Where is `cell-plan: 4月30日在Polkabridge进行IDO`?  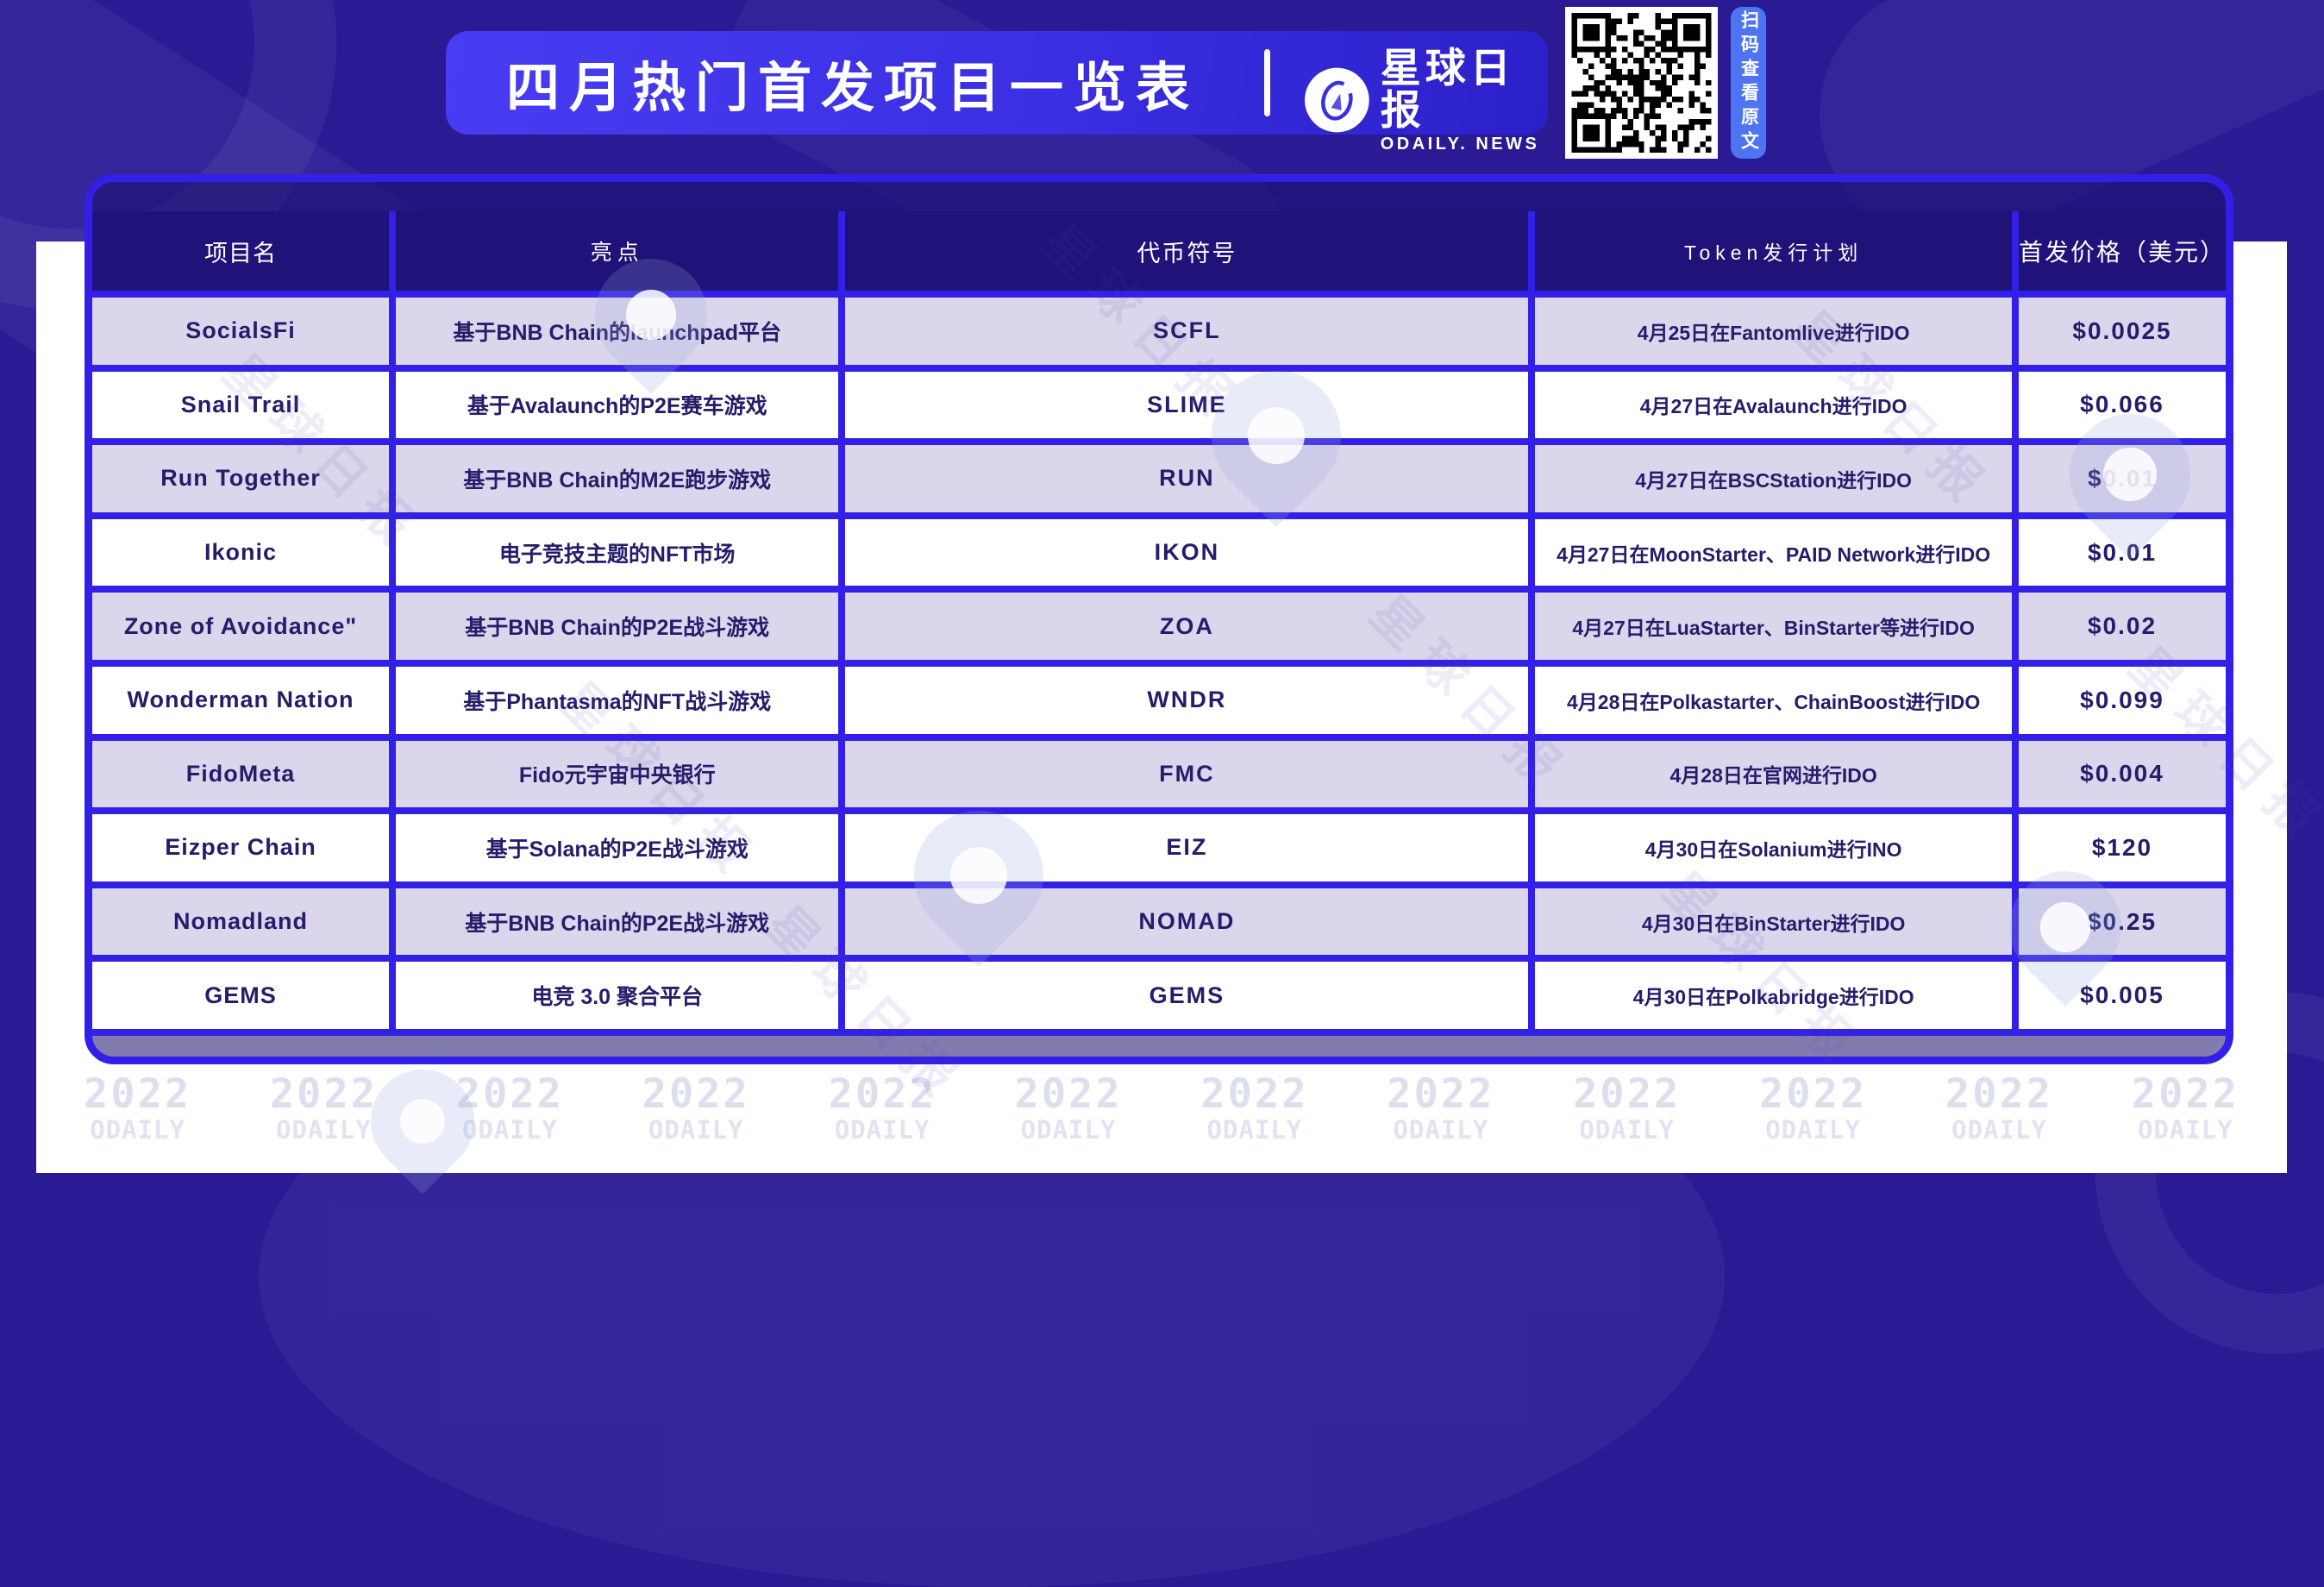 cell-plan: 4月30日在Polkabridge进行IDO is located at coordinates (1773, 996).